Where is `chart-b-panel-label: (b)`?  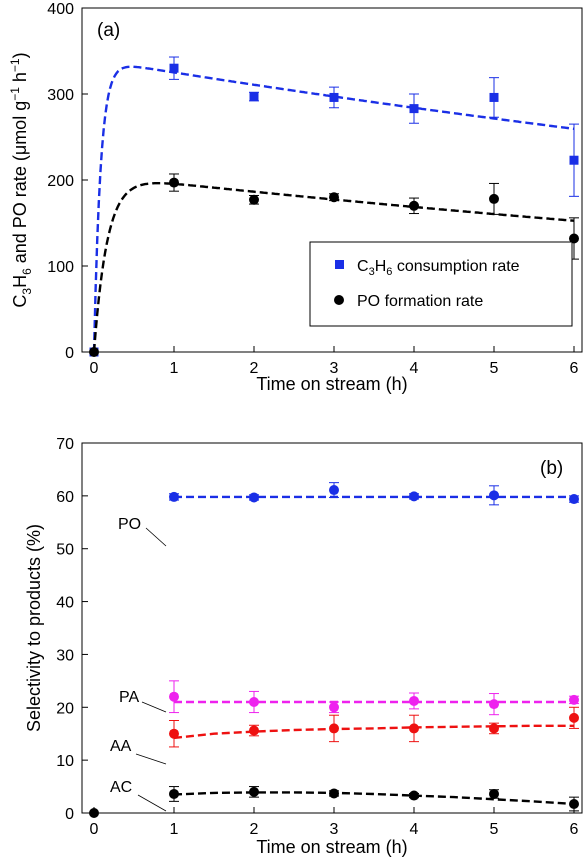
chart-b-panel-label: (b) is located at coordinates (551, 468).